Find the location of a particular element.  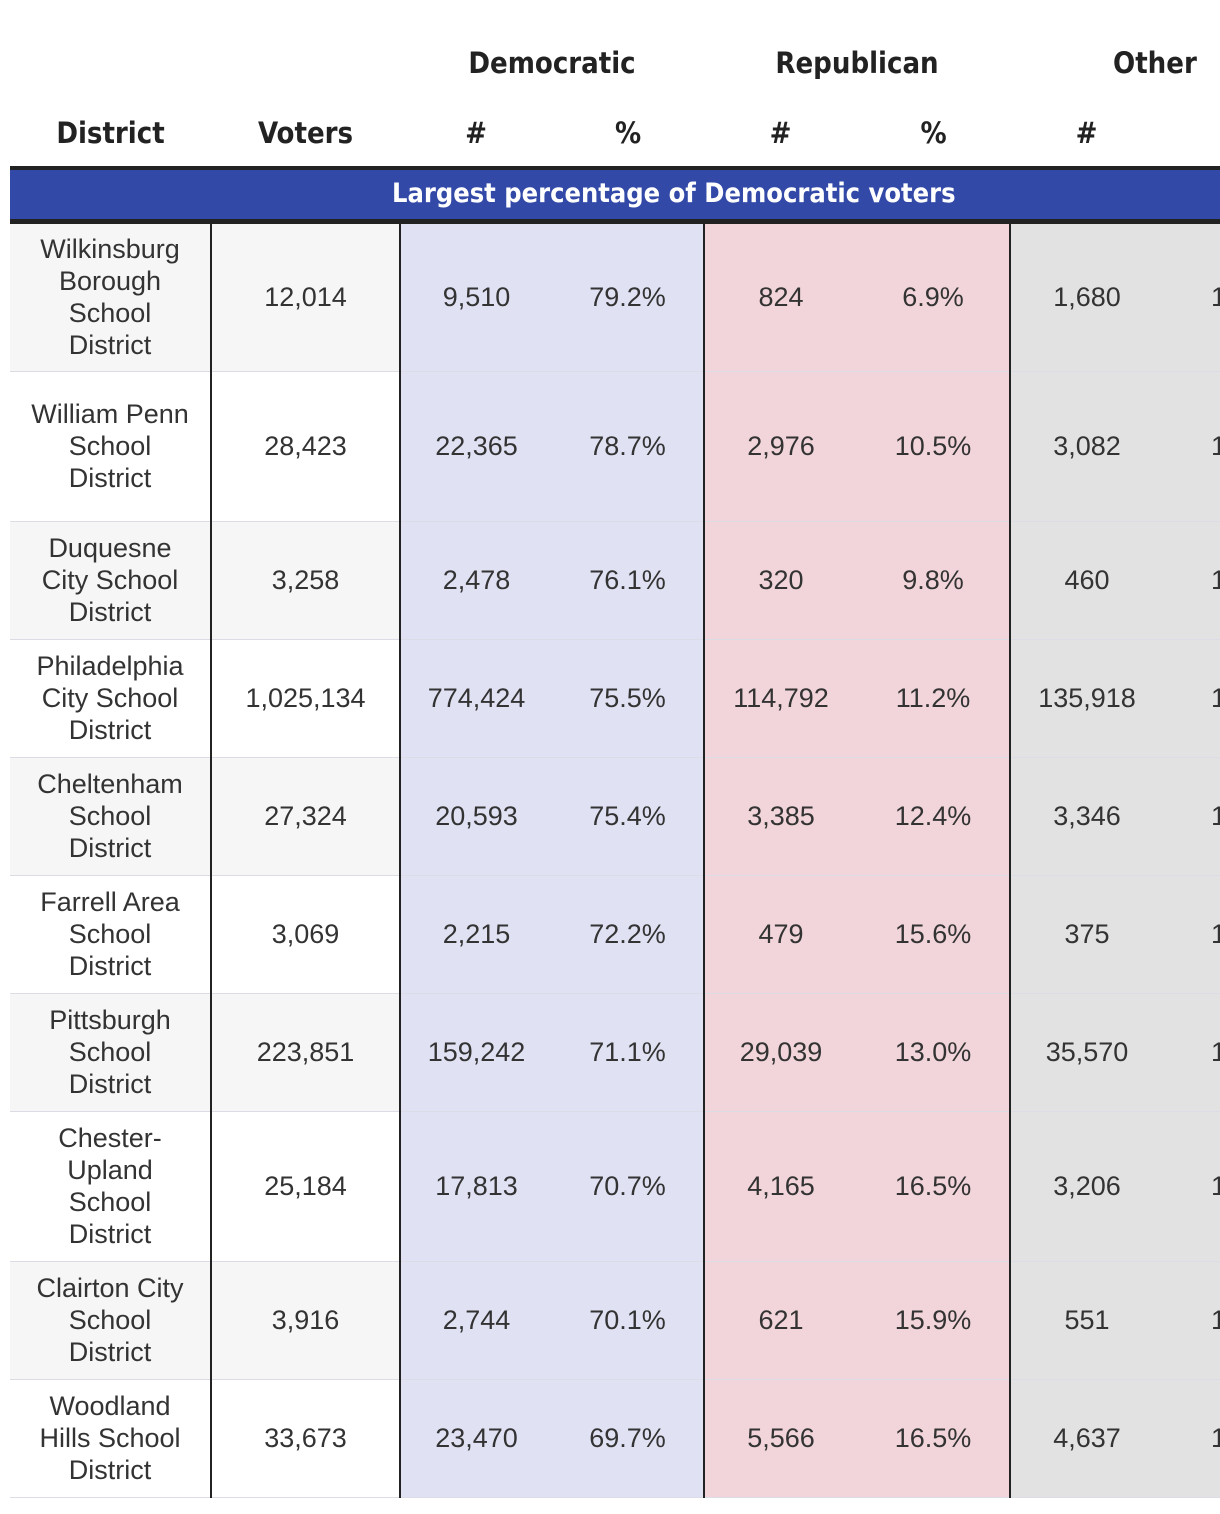

voters-cell: 3,258 is located at coordinates (306, 580).